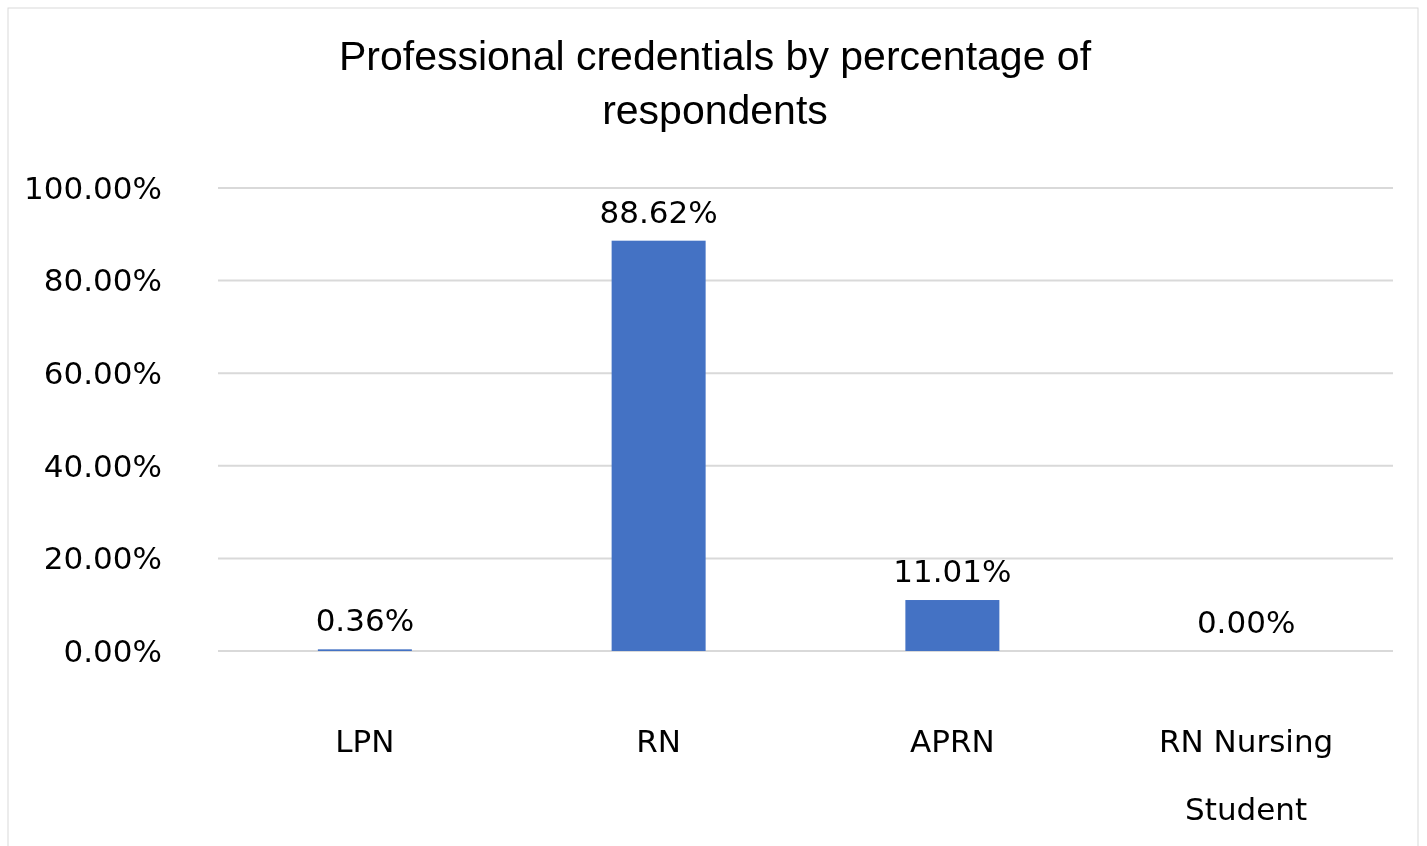  What do you see at coordinates (365, 620) in the screenshot?
I see `data-label: 0.36%` at bounding box center [365, 620].